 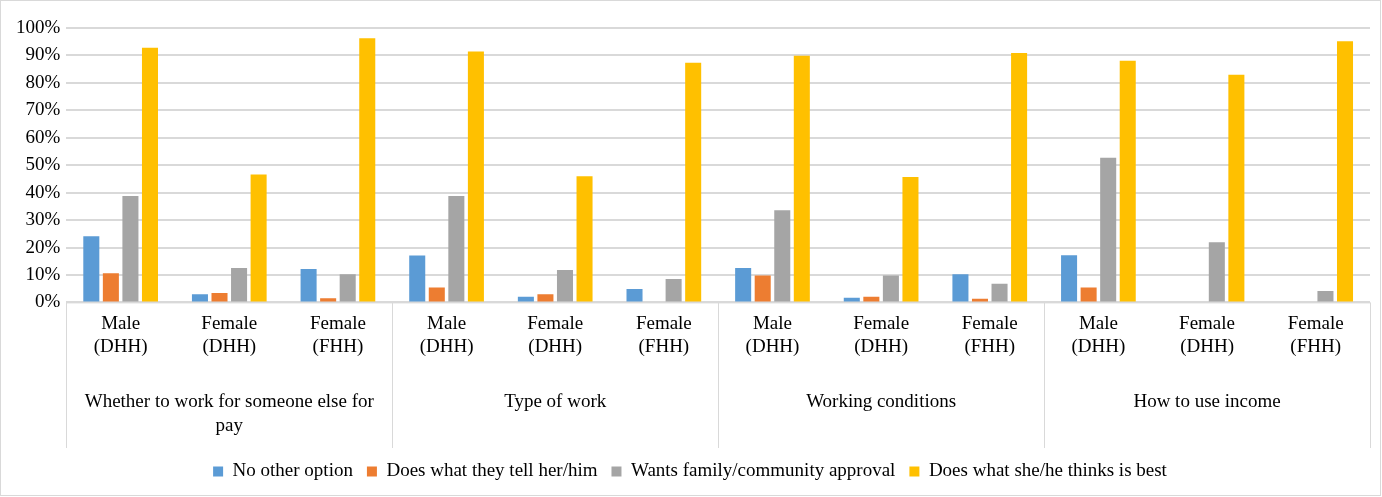 I want to click on text: Working conditions, so click(x=881, y=400).